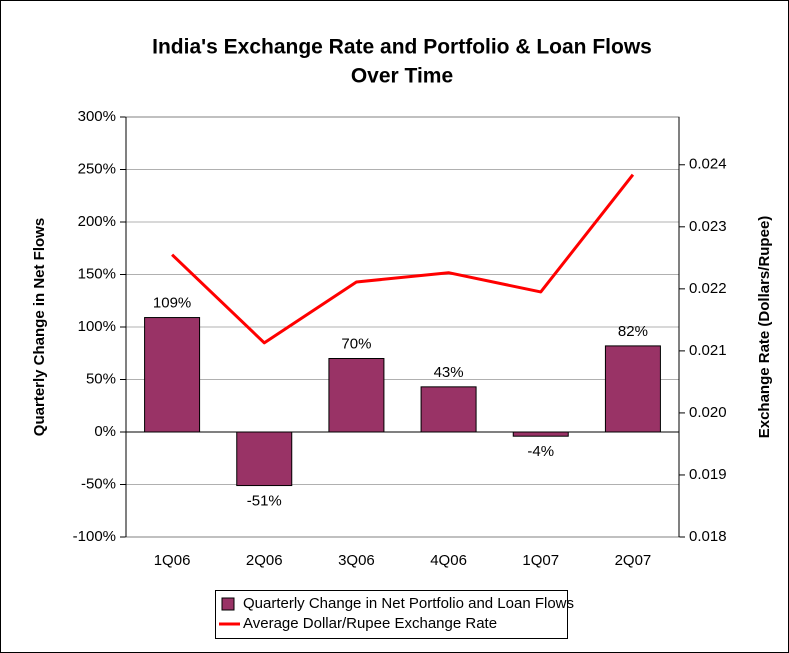  What do you see at coordinates (633, 560) in the screenshot?
I see `x-tick-label: 2Q07` at bounding box center [633, 560].